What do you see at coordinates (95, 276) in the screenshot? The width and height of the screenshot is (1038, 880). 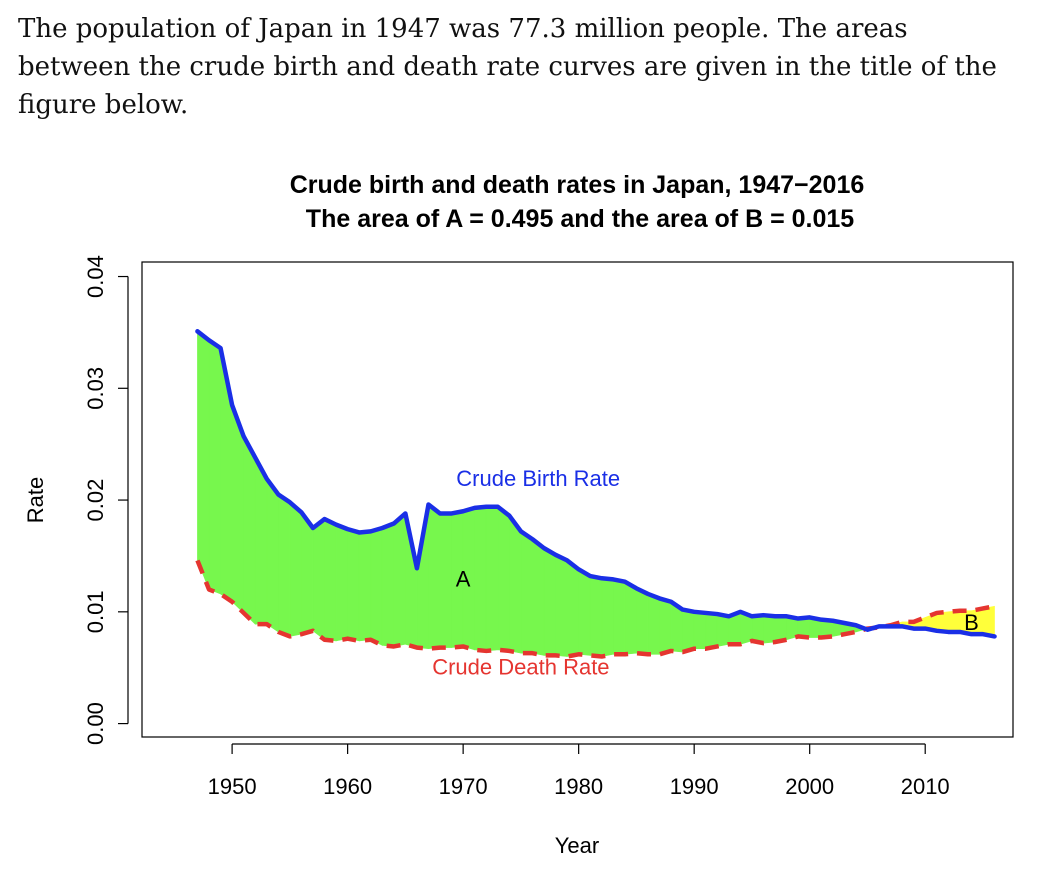 I see `y-tick-label: 0.04` at bounding box center [95, 276].